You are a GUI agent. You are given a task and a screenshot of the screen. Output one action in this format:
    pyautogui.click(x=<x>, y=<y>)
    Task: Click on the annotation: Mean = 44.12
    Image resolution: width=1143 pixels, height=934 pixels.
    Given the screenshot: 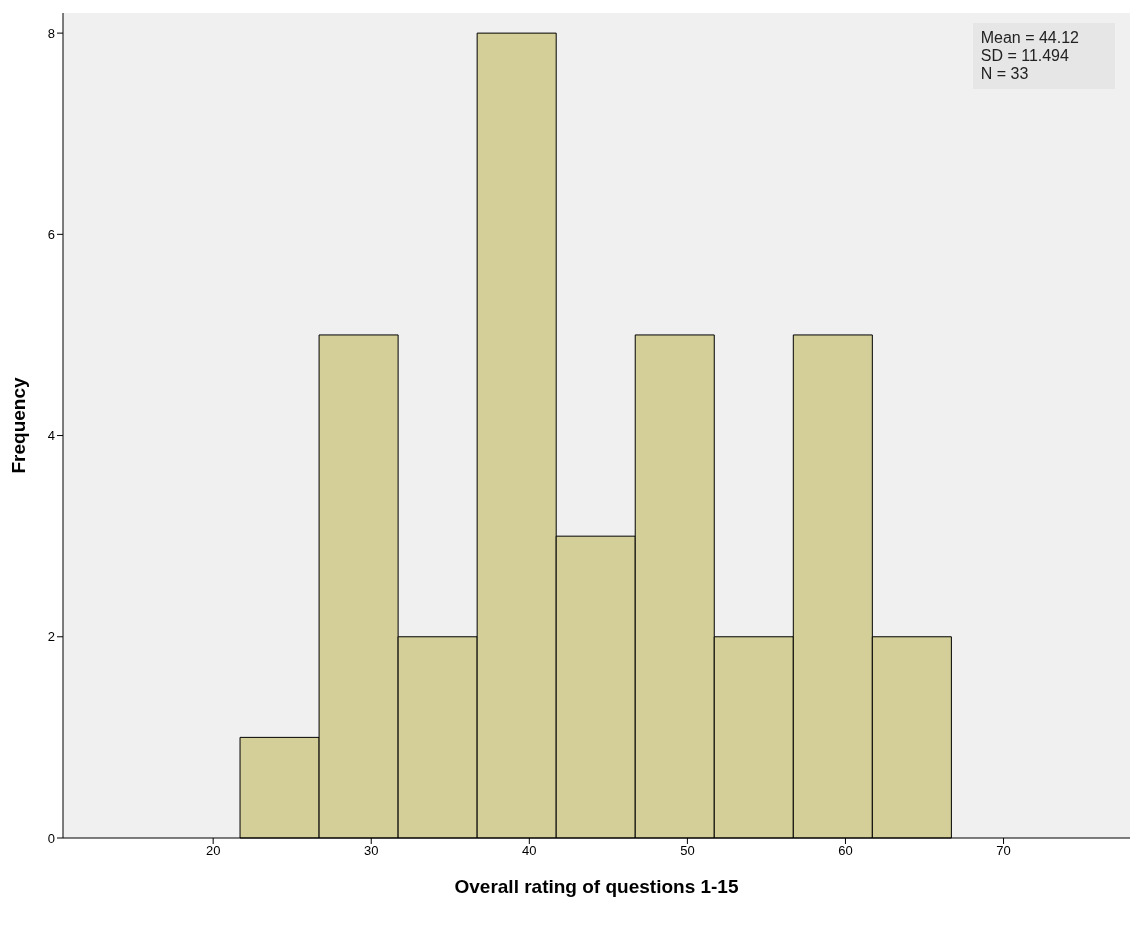 What is the action you would take?
    pyautogui.click(x=1029, y=38)
    